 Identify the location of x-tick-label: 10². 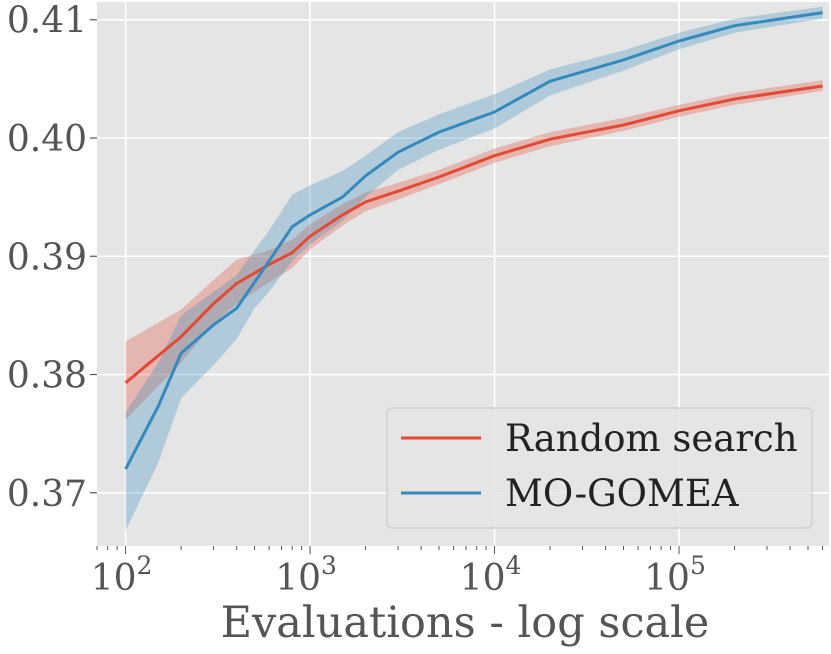
(122, 575).